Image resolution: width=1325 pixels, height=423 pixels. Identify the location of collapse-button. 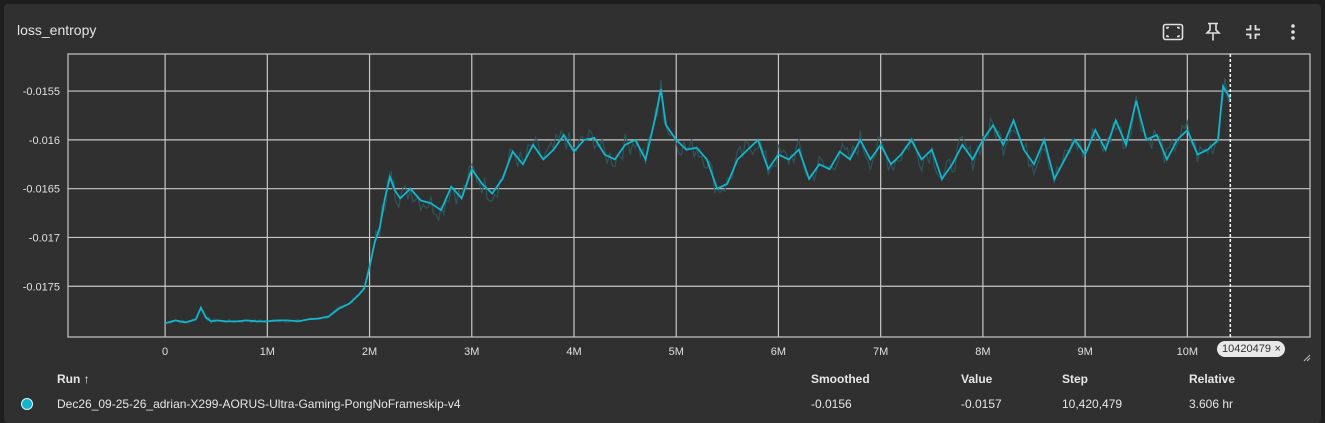
(1253, 32).